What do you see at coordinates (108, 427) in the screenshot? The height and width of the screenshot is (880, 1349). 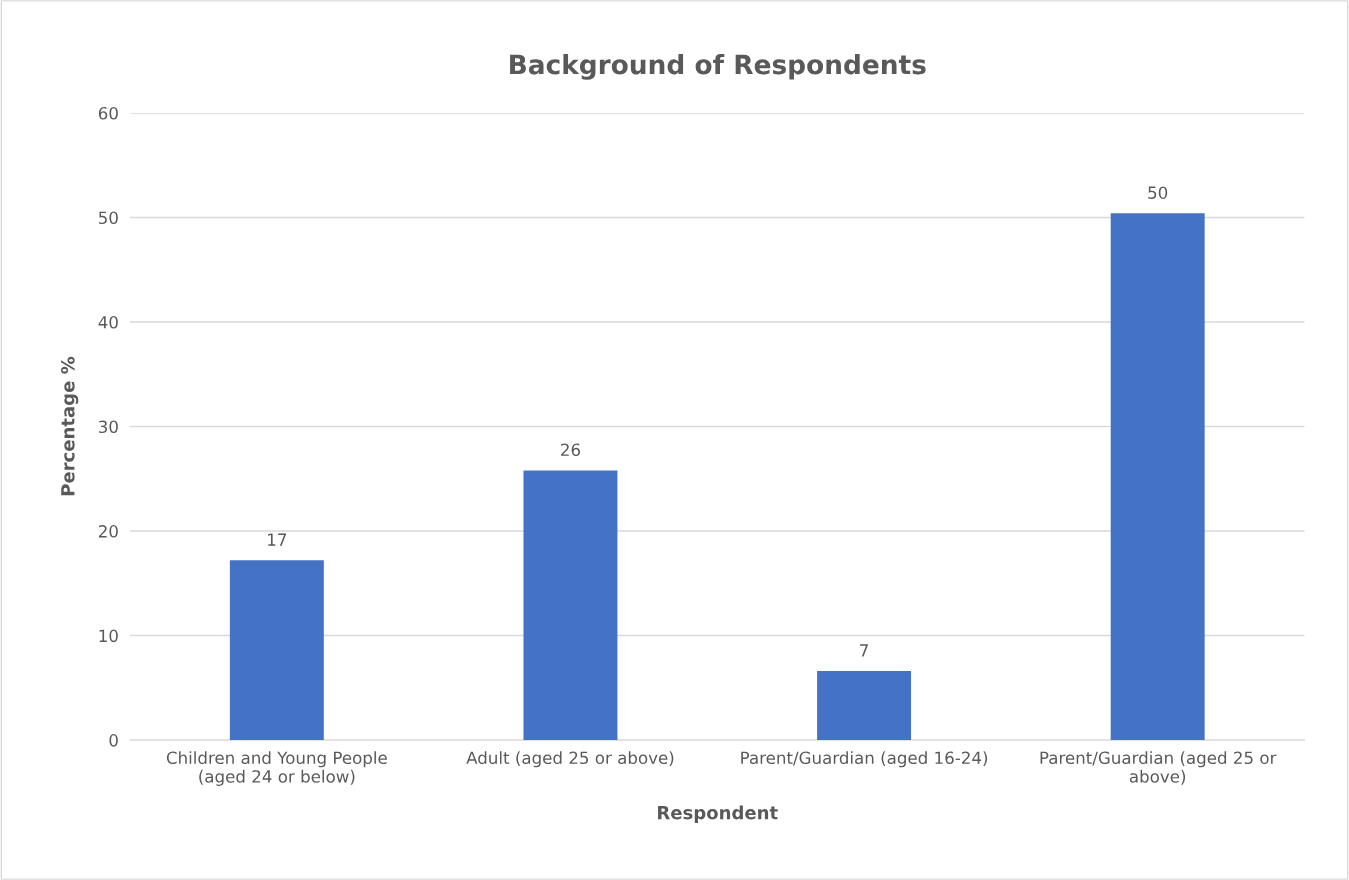 I see `y-tick-label: 30` at bounding box center [108, 427].